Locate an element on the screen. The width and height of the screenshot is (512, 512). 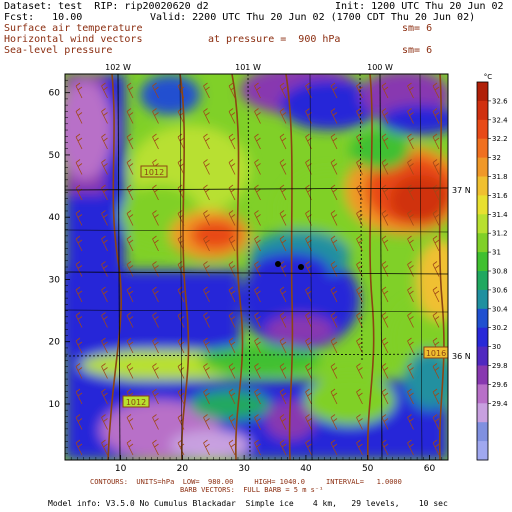
contour-label: 1016 is located at coordinates (435, 352).